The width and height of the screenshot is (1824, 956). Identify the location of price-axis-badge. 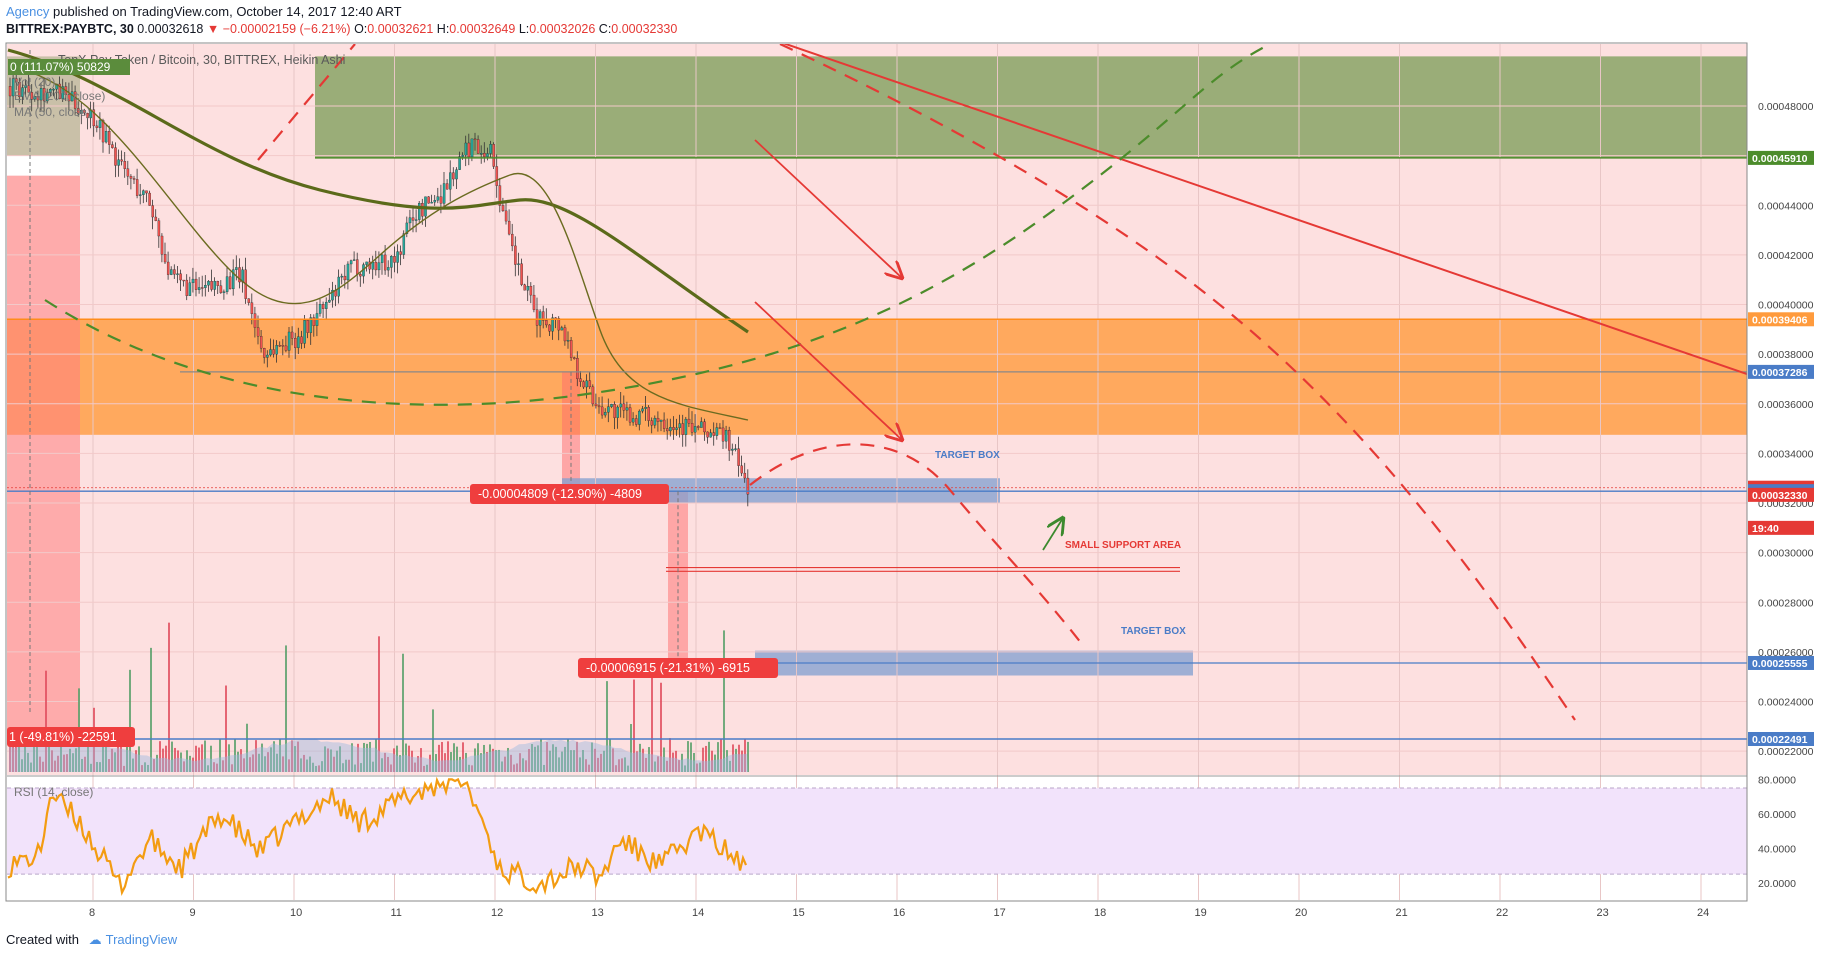
(1781, 371).